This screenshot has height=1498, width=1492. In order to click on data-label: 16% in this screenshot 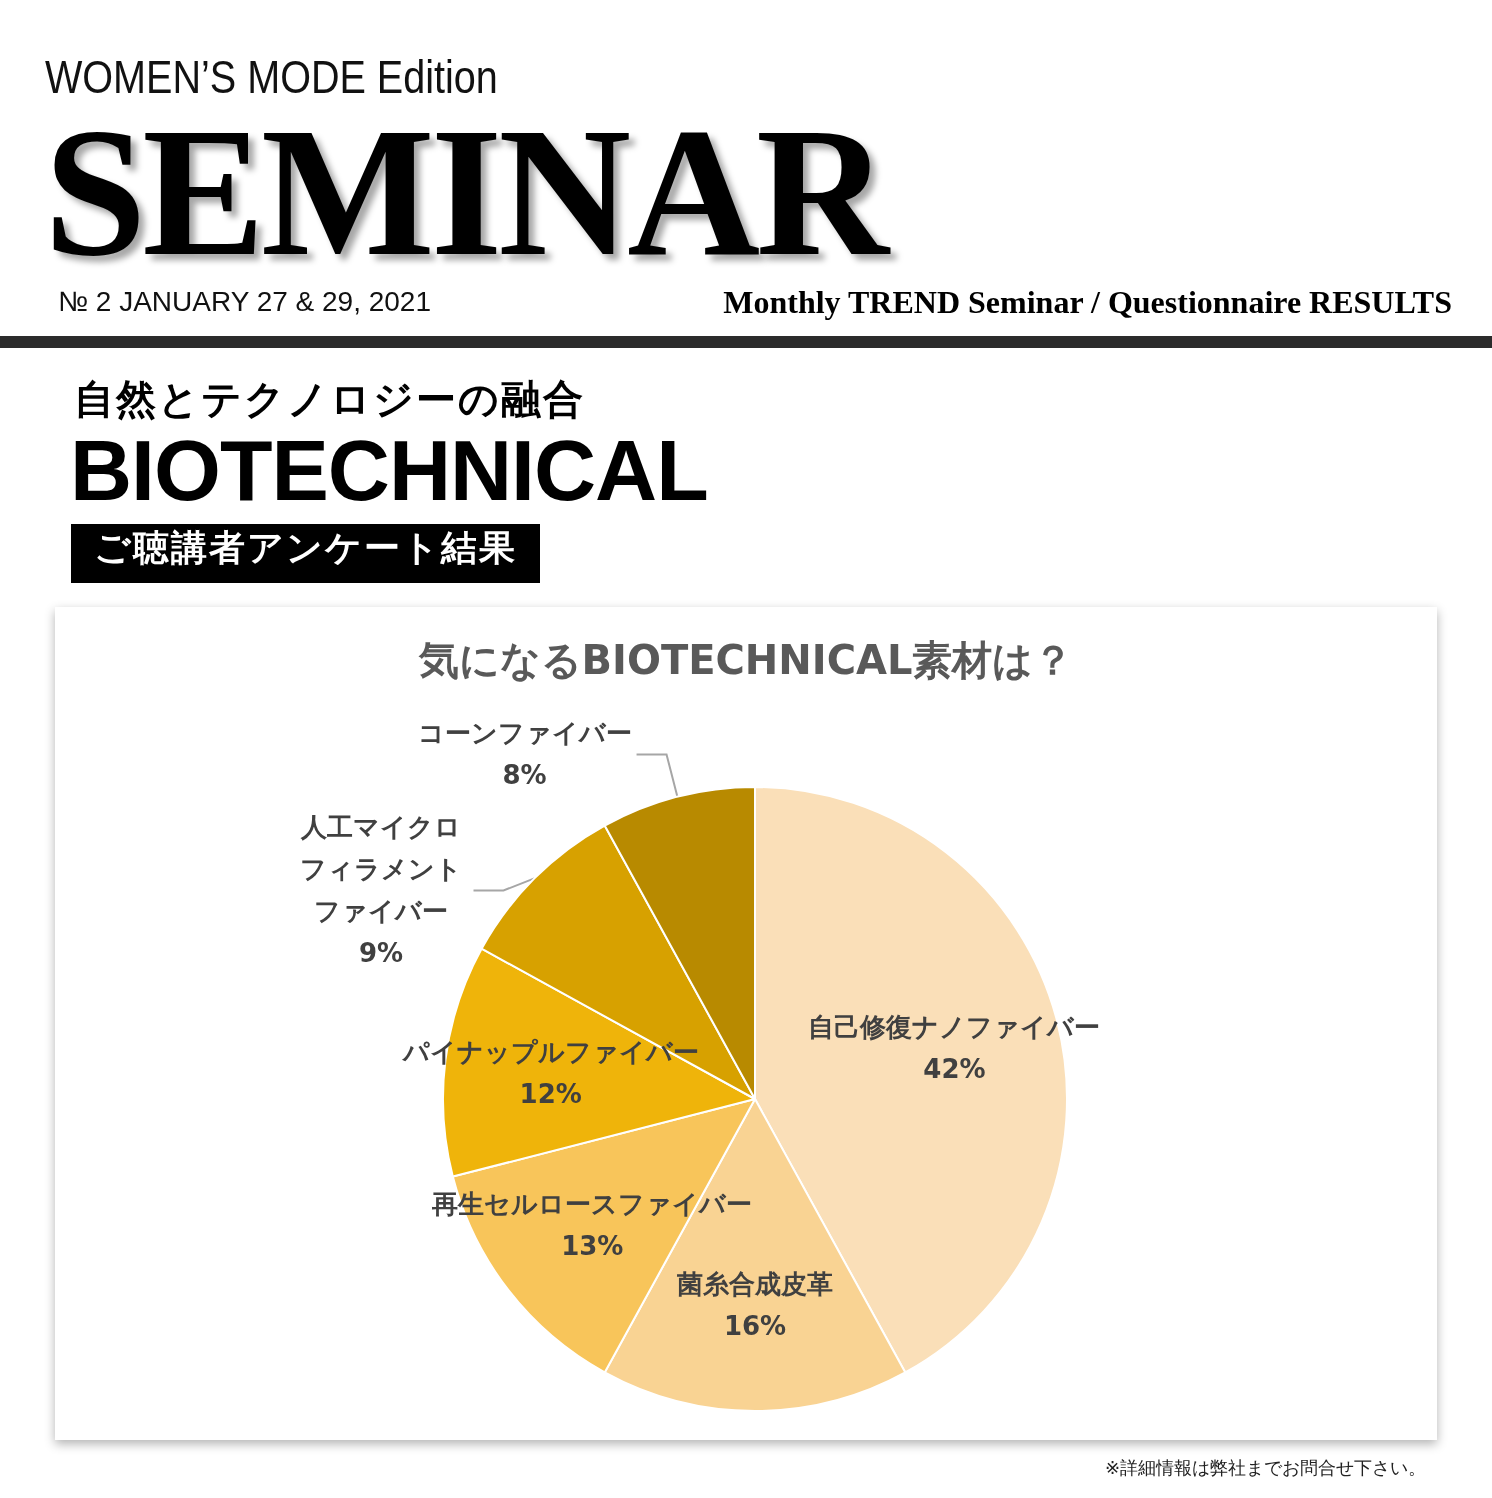, I will do `click(755, 1325)`.